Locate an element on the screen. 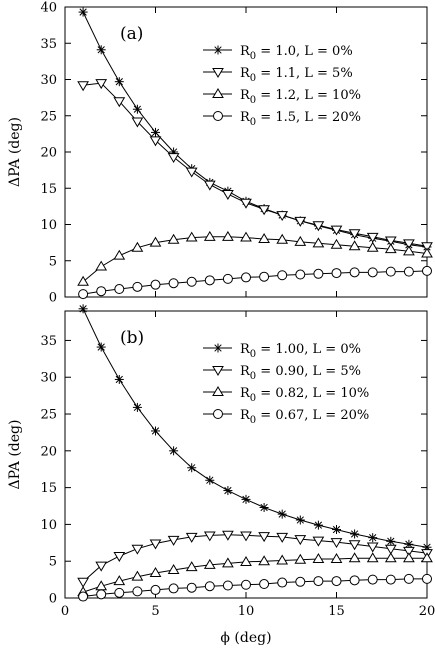 The width and height of the screenshot is (435, 651). legend-label-rest: = 0.67, L = 20% is located at coordinates (312, 415).